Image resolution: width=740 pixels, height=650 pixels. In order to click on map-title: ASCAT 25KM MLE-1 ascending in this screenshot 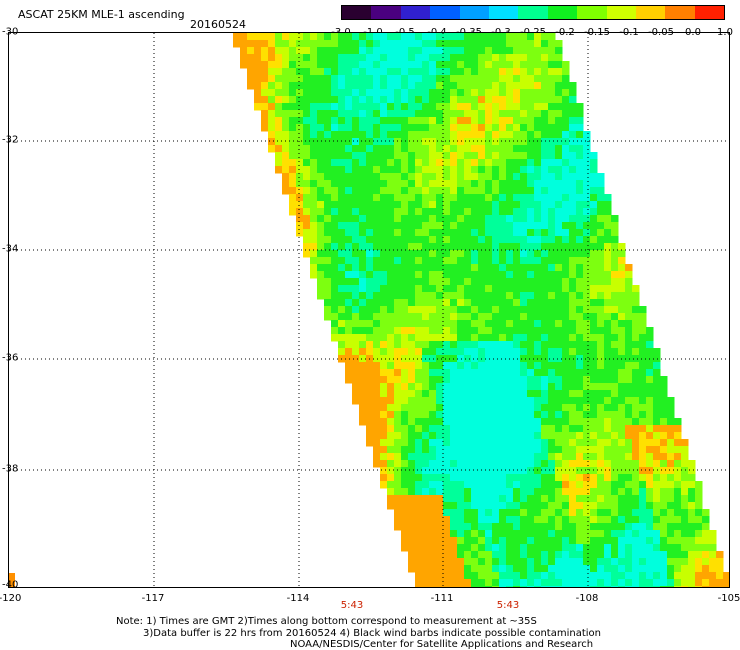, I will do `click(101, 14)`.